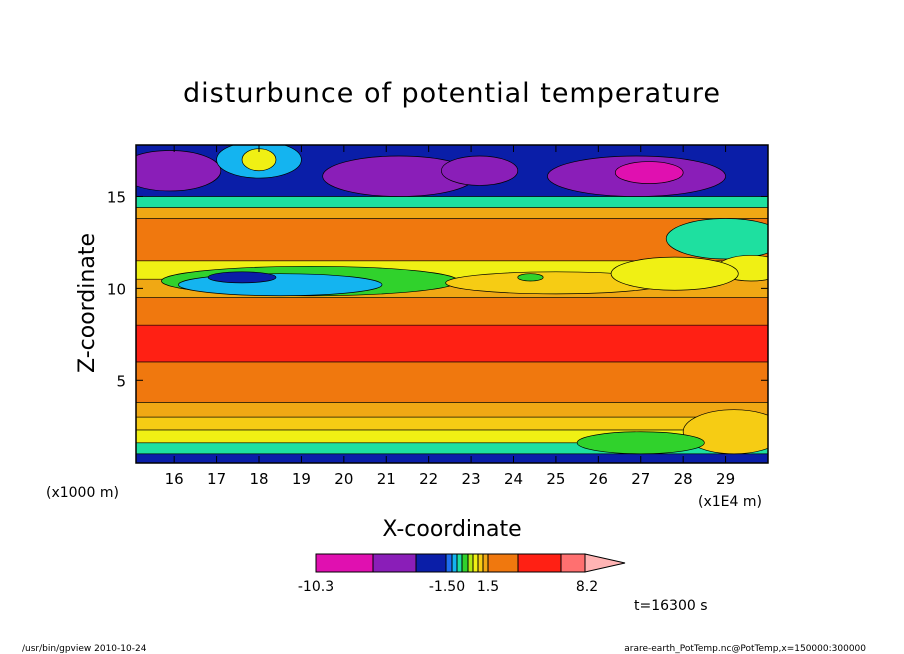 This screenshot has height=654, width=904. What do you see at coordinates (121, 381) in the screenshot?
I see `y-tick-label: 5` at bounding box center [121, 381].